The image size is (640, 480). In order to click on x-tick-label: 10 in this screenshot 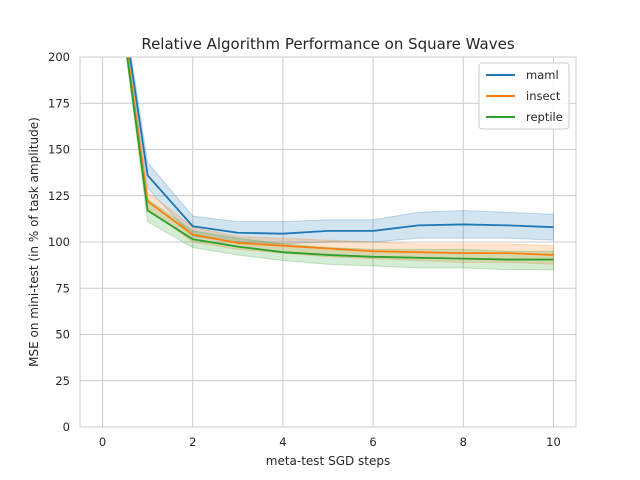, I will do `click(553, 442)`.